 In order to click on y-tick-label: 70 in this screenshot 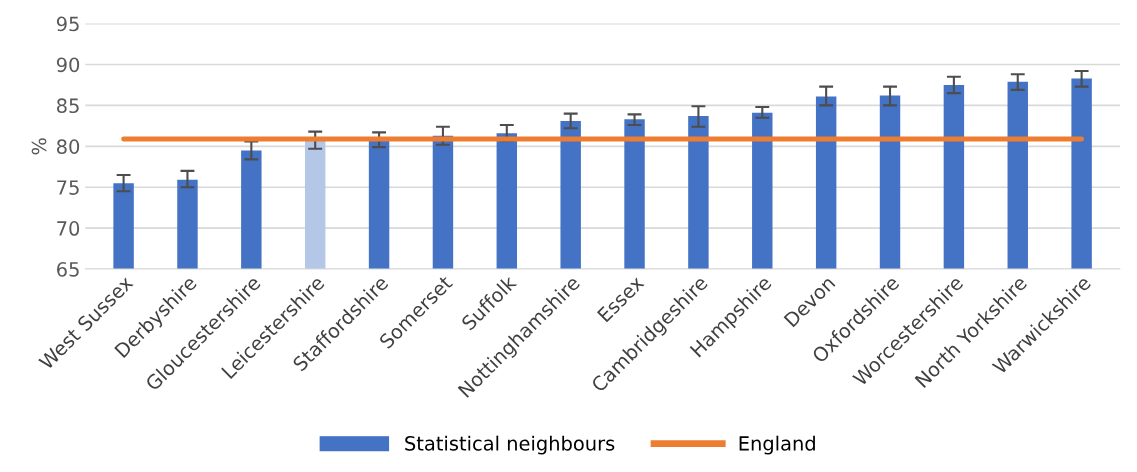, I will do `click(68, 228)`.